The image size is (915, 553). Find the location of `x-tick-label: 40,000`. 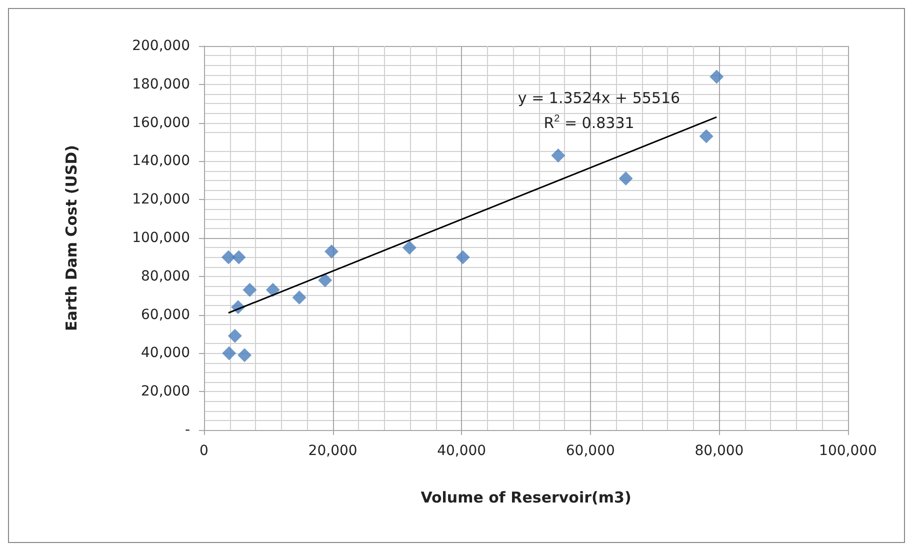

x-tick-label: 40,000 is located at coordinates (461, 451).